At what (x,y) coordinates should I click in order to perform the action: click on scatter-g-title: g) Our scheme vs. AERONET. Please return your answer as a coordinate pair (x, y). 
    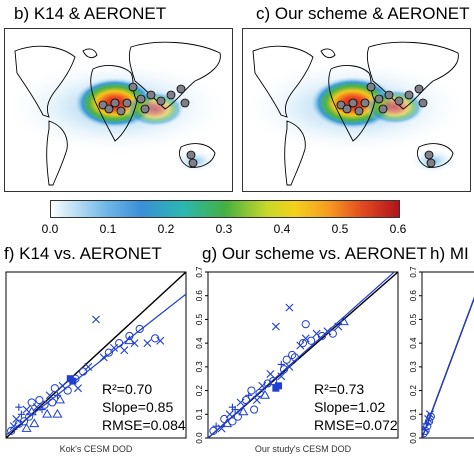
    Looking at the image, I should click on (314, 253).